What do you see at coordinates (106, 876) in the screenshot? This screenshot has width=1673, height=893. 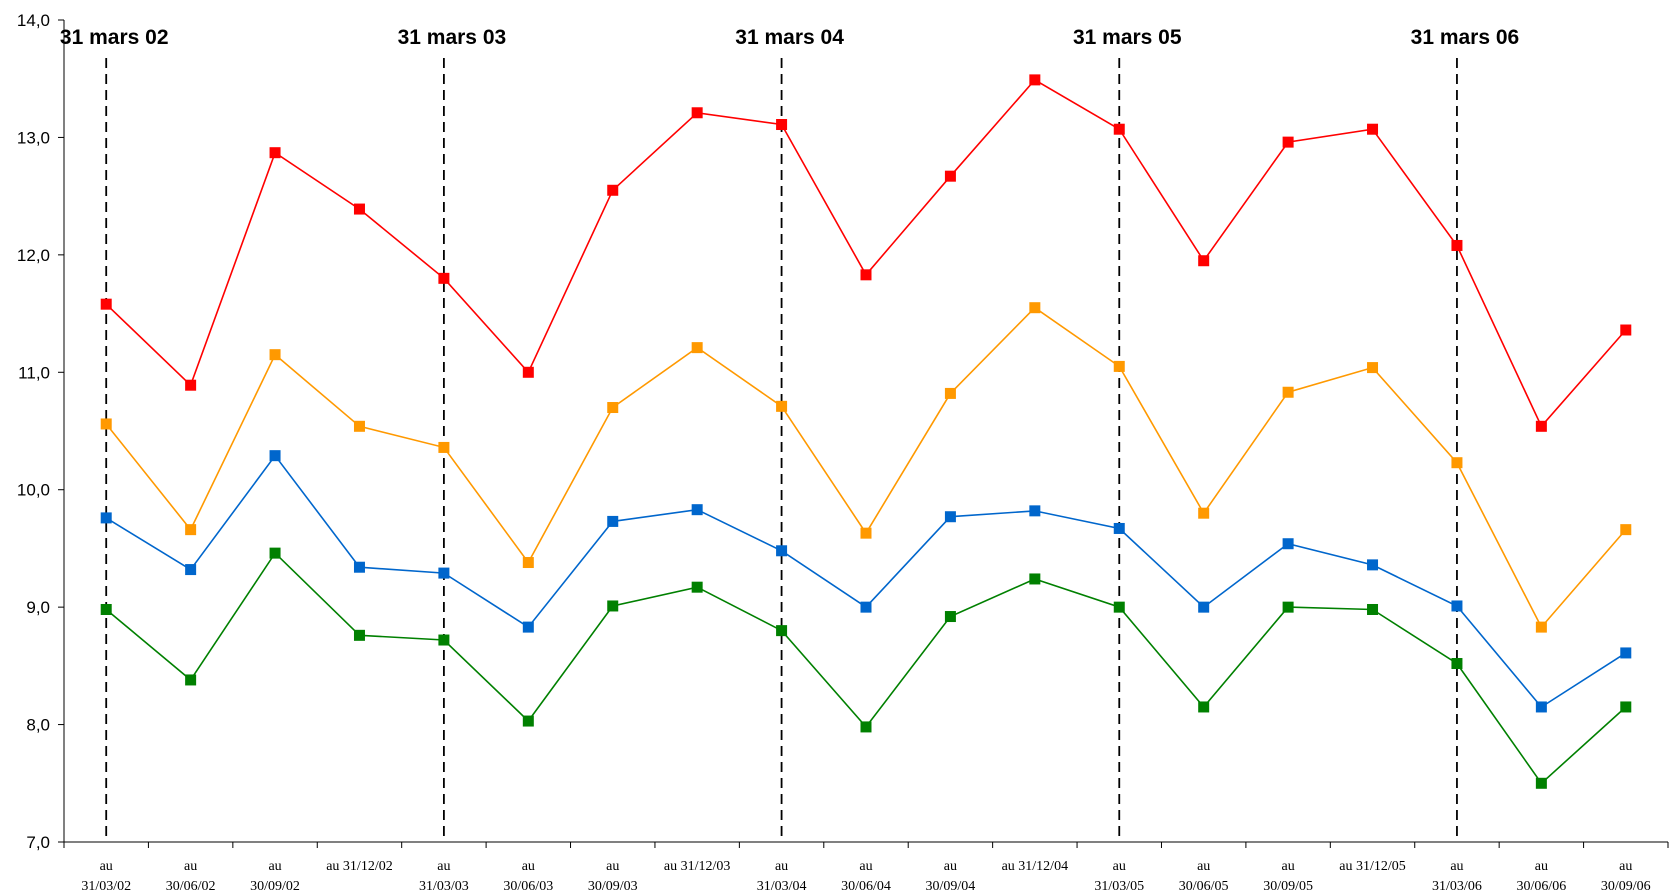 I see `x-tick-label: au 31/03/02` at bounding box center [106, 876].